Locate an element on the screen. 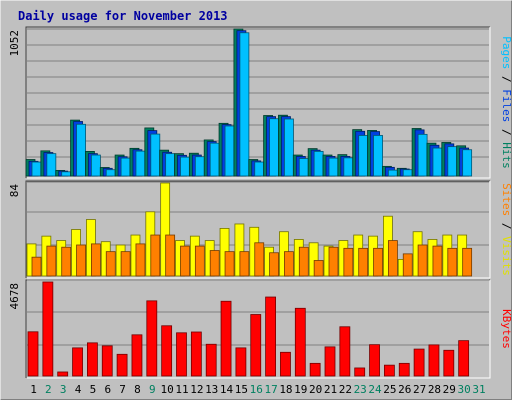  day-label-26: 26 is located at coordinates (404, 389).